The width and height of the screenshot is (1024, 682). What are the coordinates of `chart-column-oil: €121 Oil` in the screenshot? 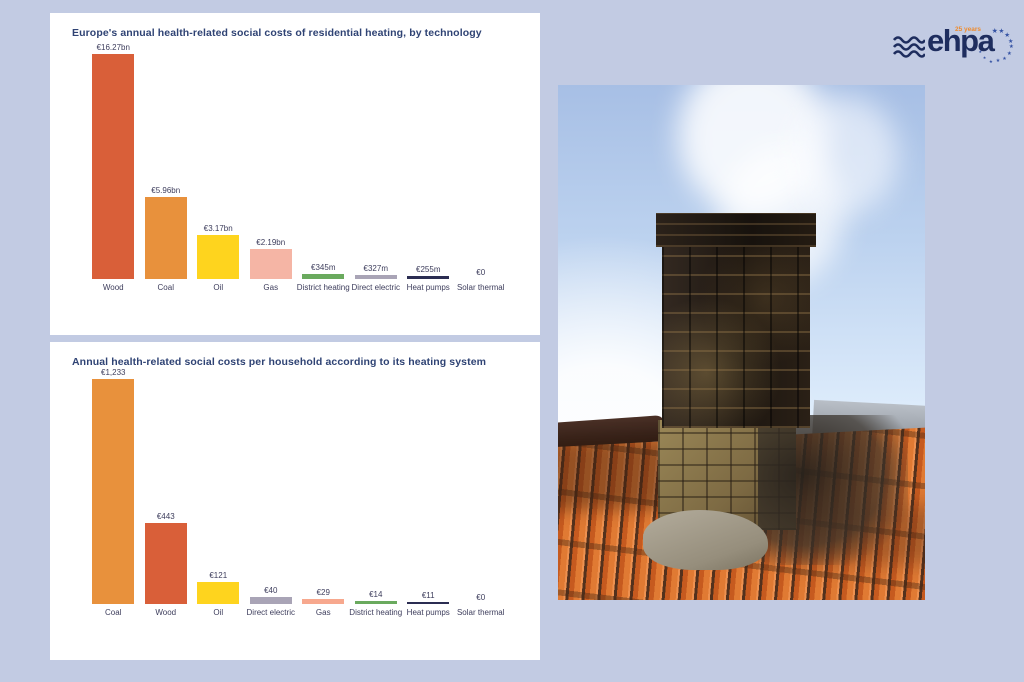 It's located at (218, 497).